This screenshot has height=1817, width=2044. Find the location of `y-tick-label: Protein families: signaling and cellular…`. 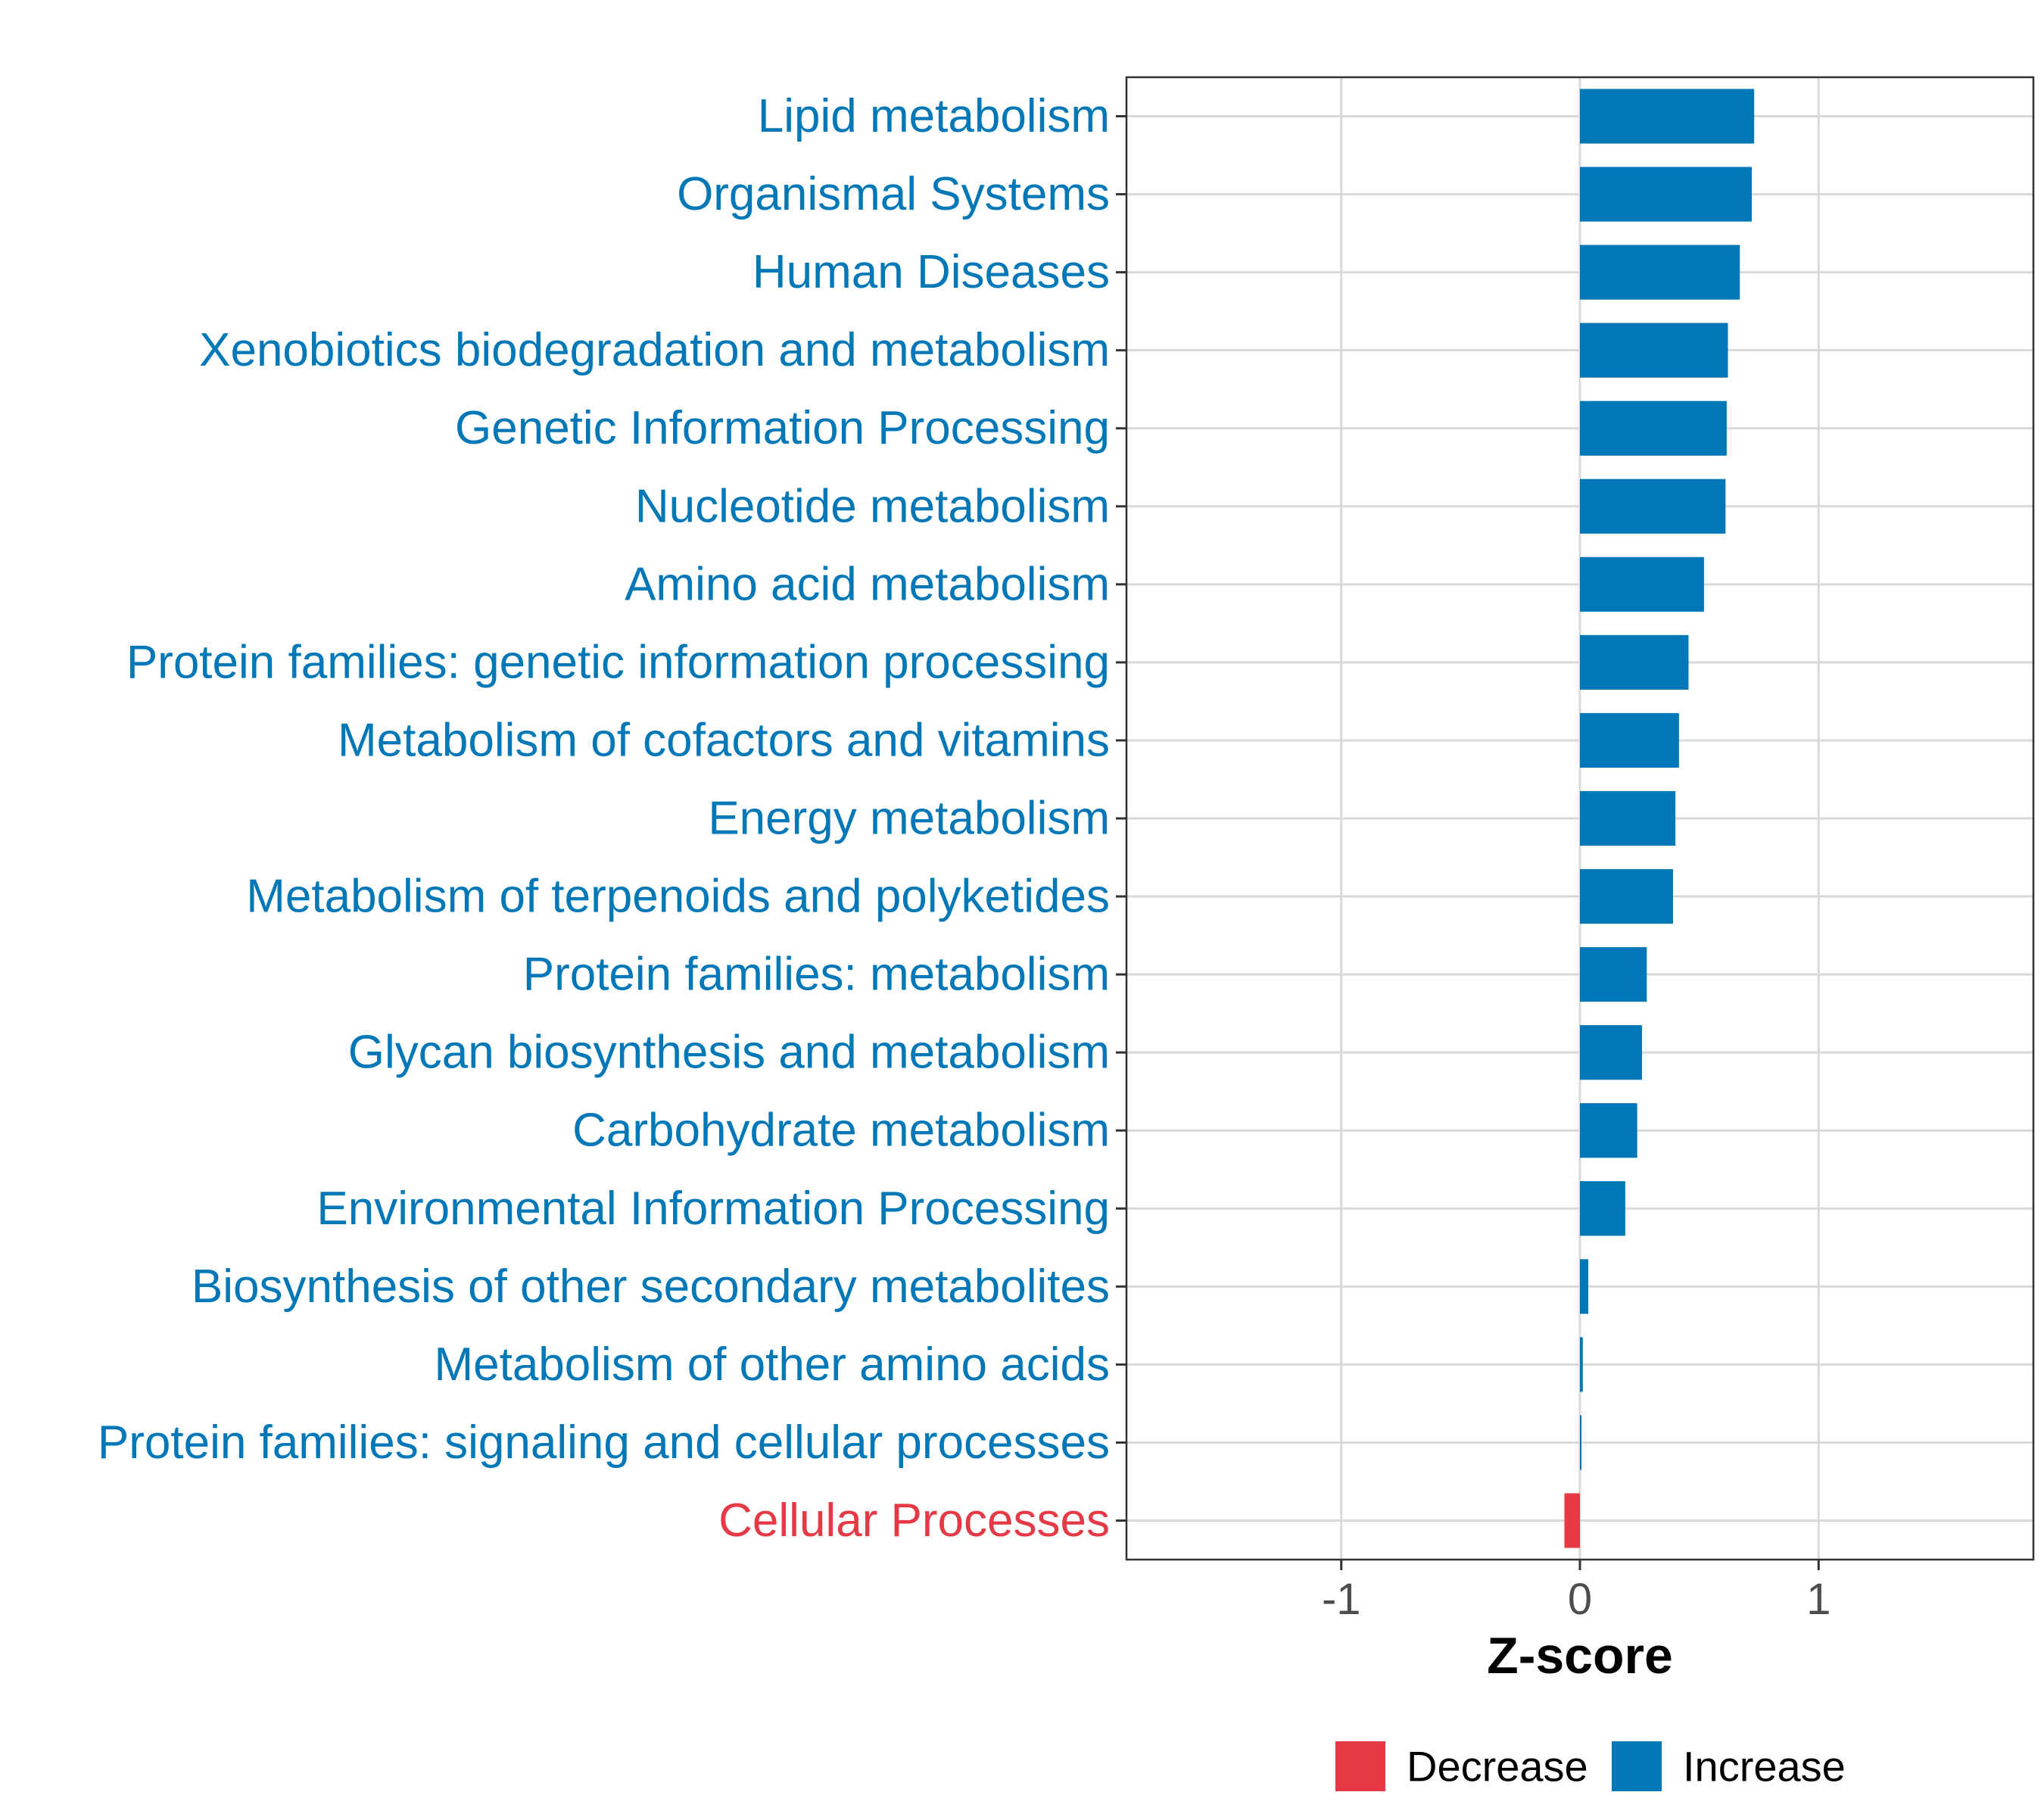

y-tick-label: Protein families: signaling and cellular… is located at coordinates (604, 1443).